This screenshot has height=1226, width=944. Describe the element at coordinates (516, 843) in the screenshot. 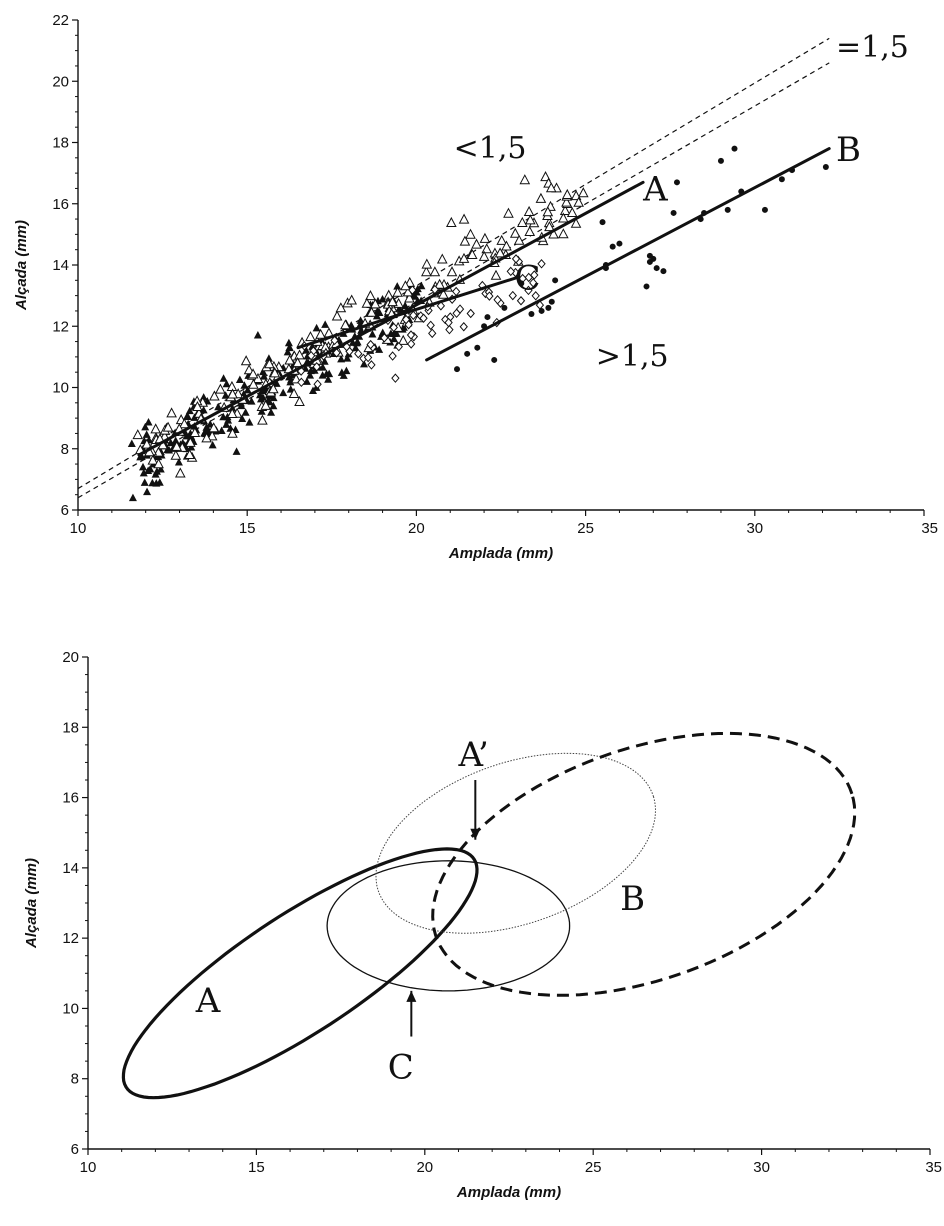

I see `ellipse-A’` at that location.